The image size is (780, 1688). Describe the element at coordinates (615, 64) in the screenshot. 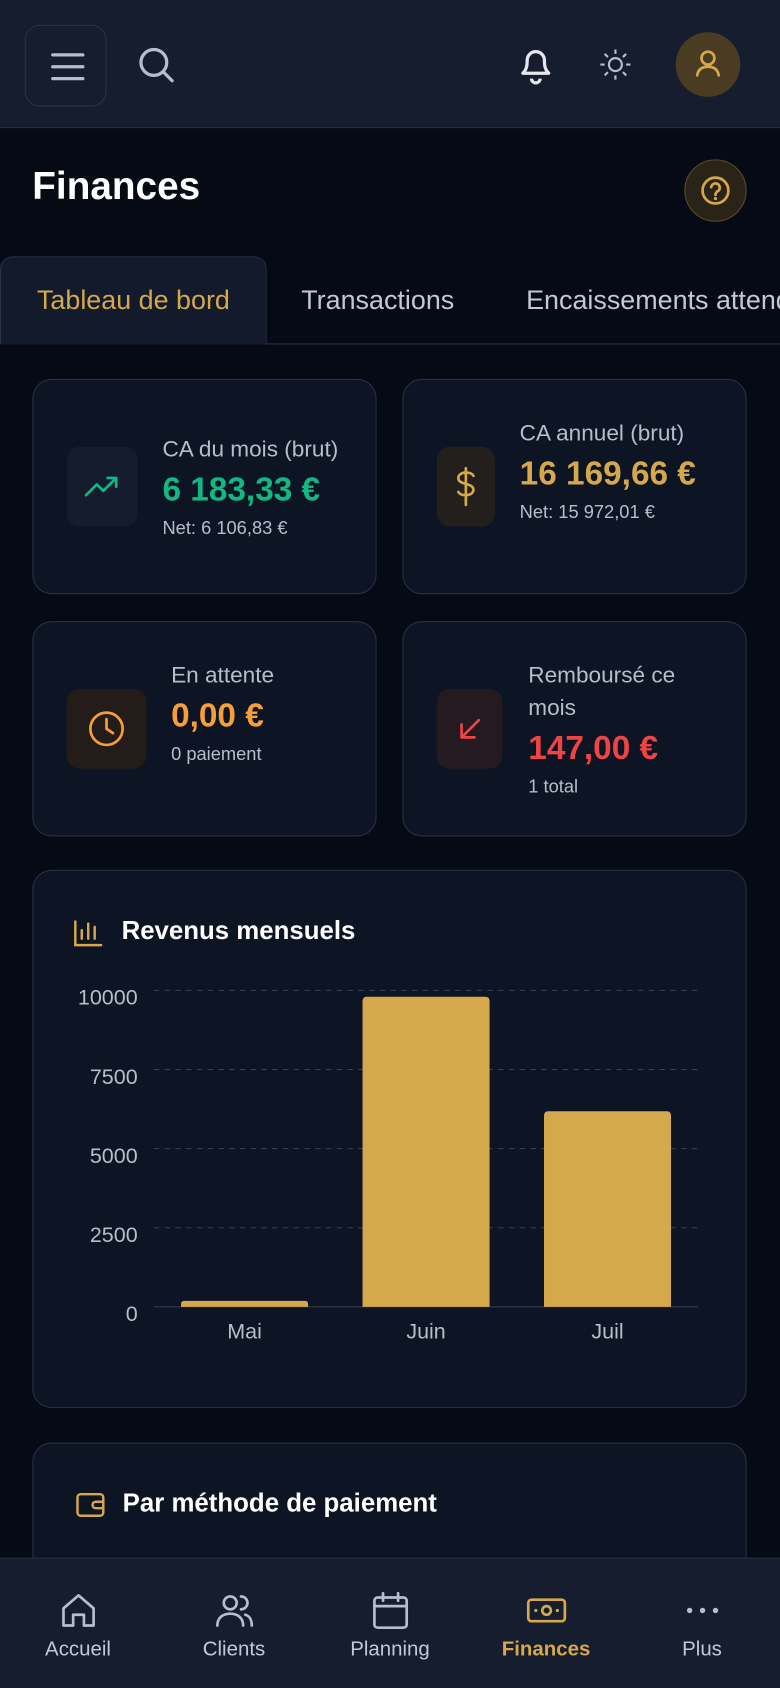

I see `theme-button` at that location.